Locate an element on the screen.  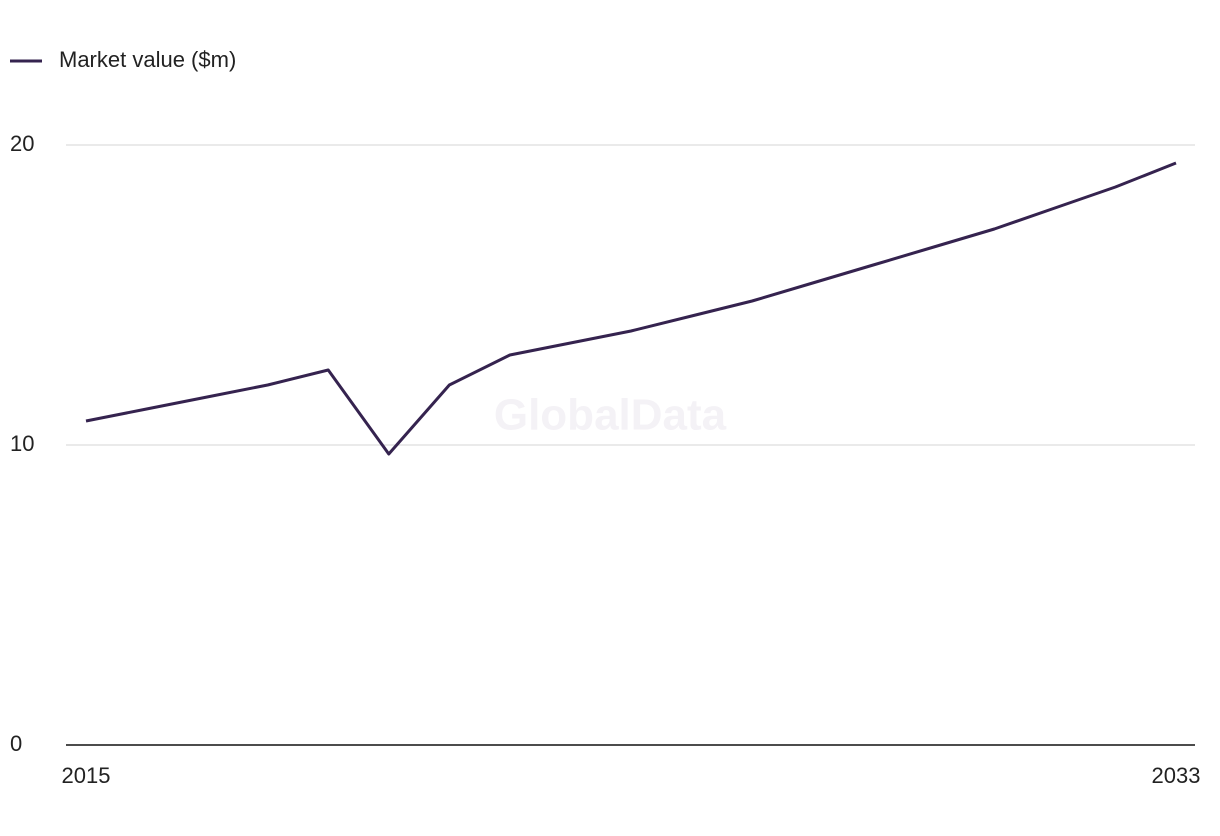
y-tick-label: 0 is located at coordinates (16, 743).